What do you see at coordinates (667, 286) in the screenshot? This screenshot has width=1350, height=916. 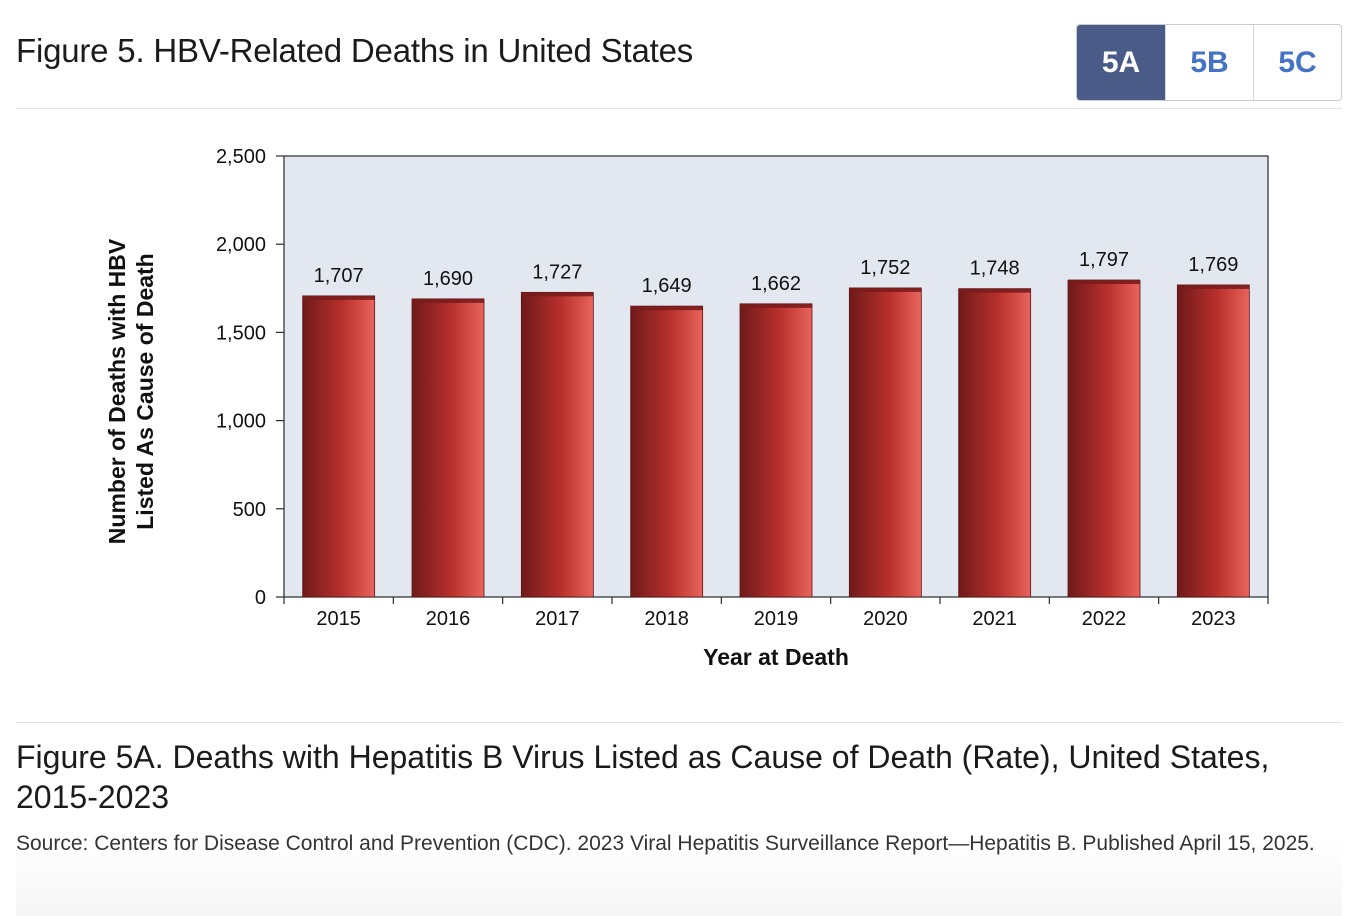 I see `data-label-2018: 1,649` at bounding box center [667, 286].